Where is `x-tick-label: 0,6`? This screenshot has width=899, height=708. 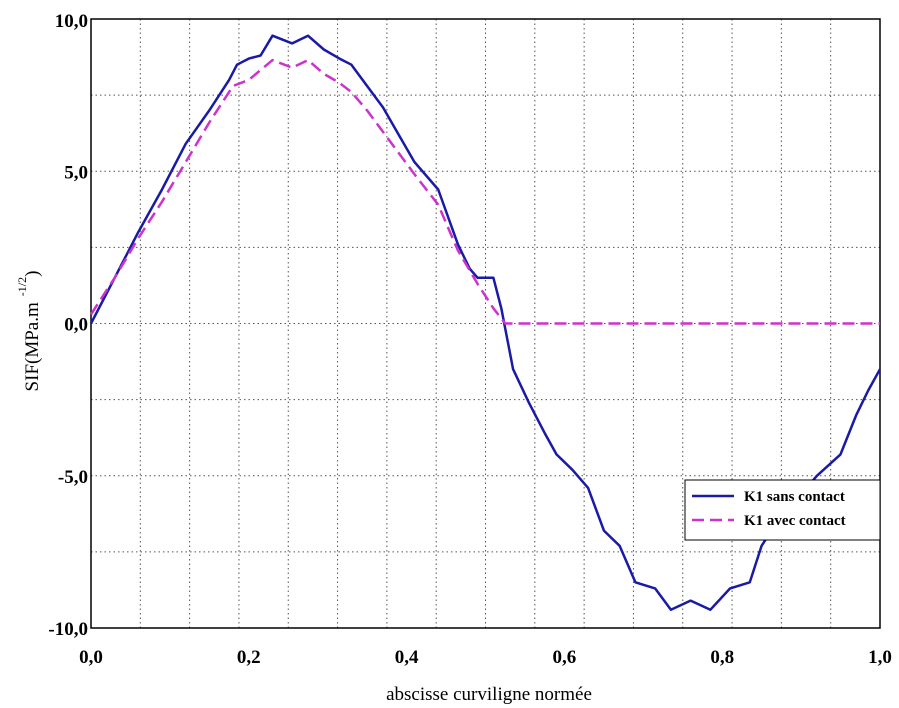 x-tick-label: 0,6 is located at coordinates (565, 657).